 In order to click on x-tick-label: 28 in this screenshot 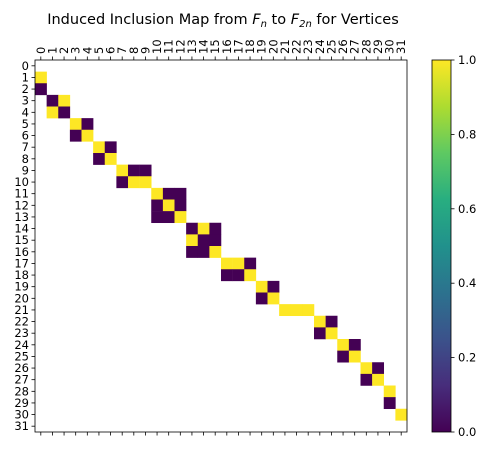, I will do `click(366, 46)`.